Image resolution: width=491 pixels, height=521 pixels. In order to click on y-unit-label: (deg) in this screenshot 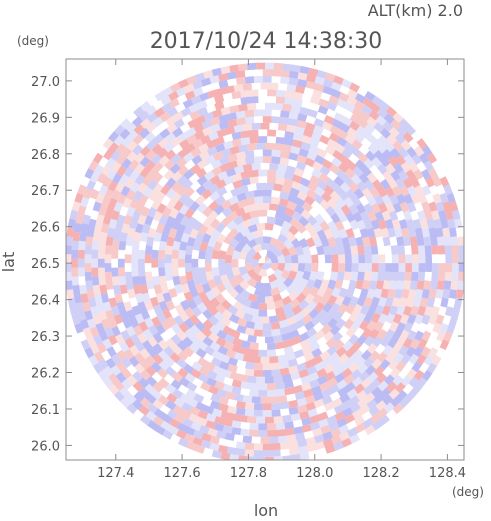, I will do `click(33, 41)`.